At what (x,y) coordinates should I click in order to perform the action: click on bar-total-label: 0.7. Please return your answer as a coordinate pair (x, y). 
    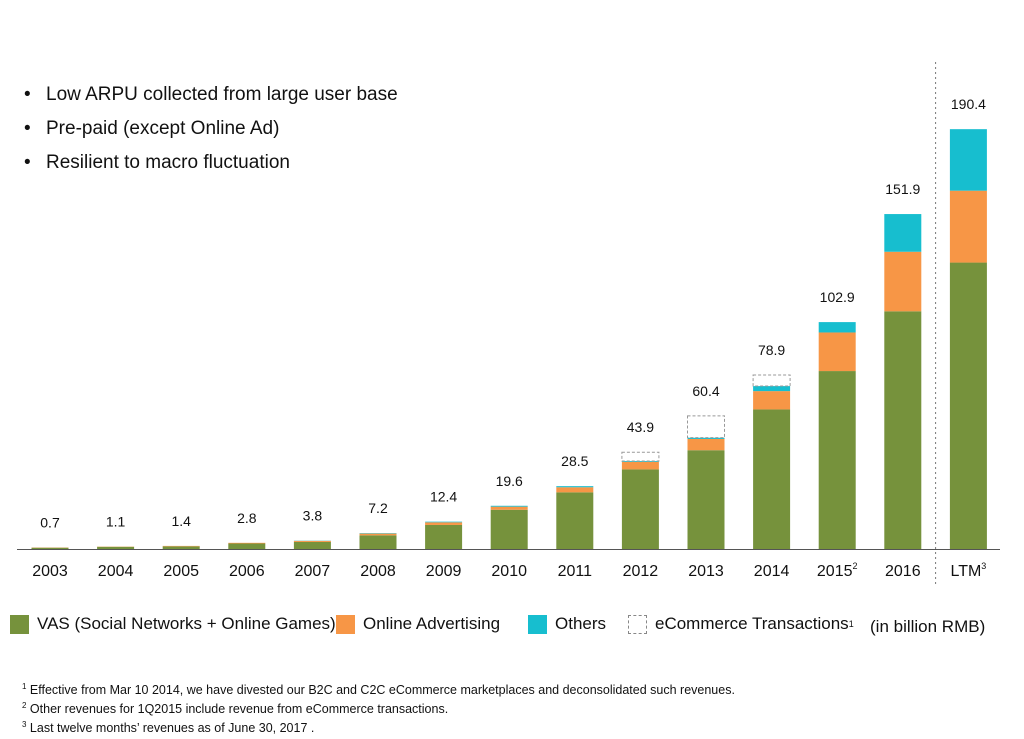
    Looking at the image, I should click on (50, 522).